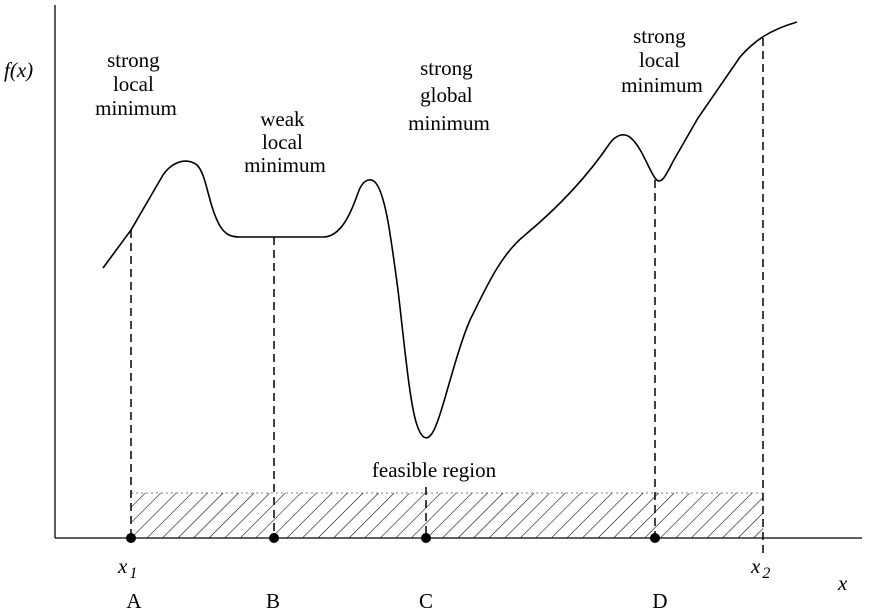 This screenshot has height=614, width=869. Describe the element at coordinates (655, 538) in the screenshot. I see `point-d-marker` at that location.